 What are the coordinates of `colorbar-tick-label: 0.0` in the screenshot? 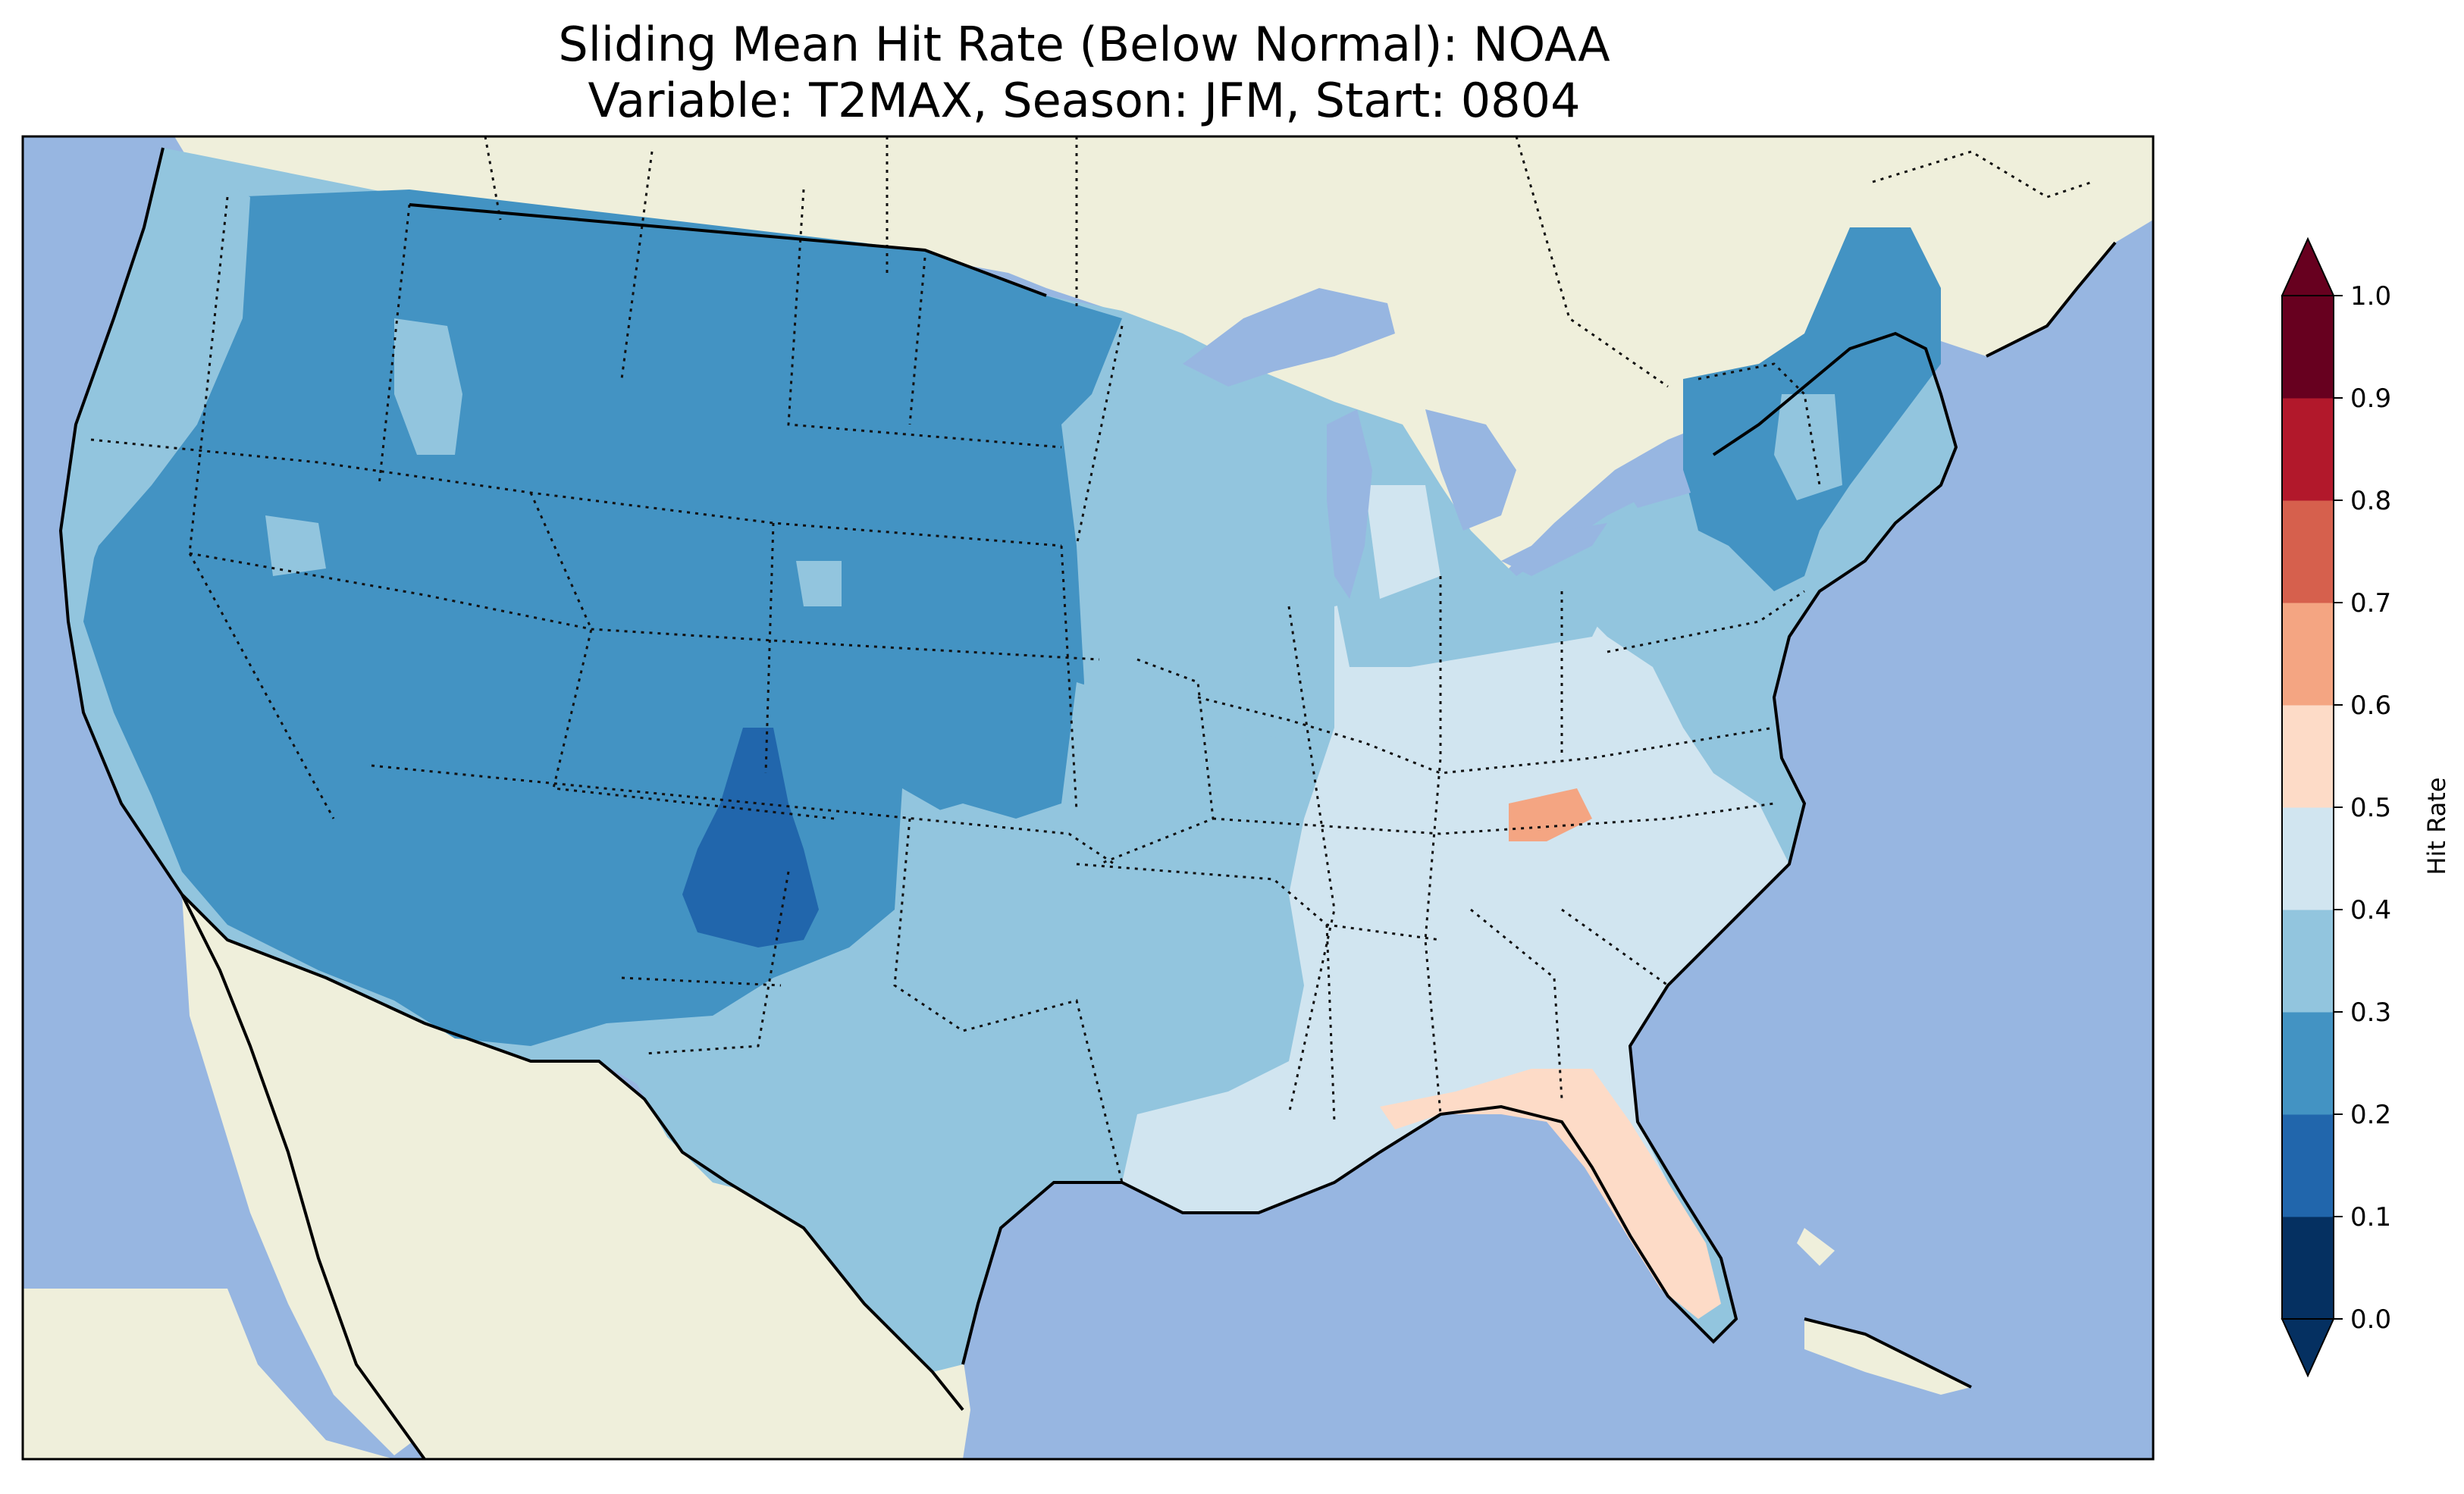 It's located at (2370, 1320).